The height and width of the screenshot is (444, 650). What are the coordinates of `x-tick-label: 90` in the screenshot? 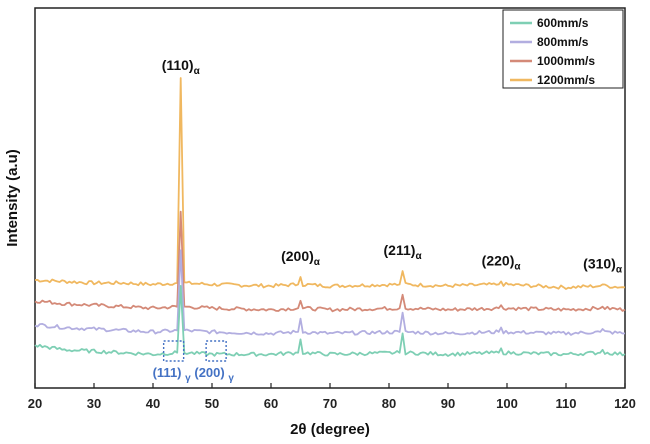 It's located at (448, 403).